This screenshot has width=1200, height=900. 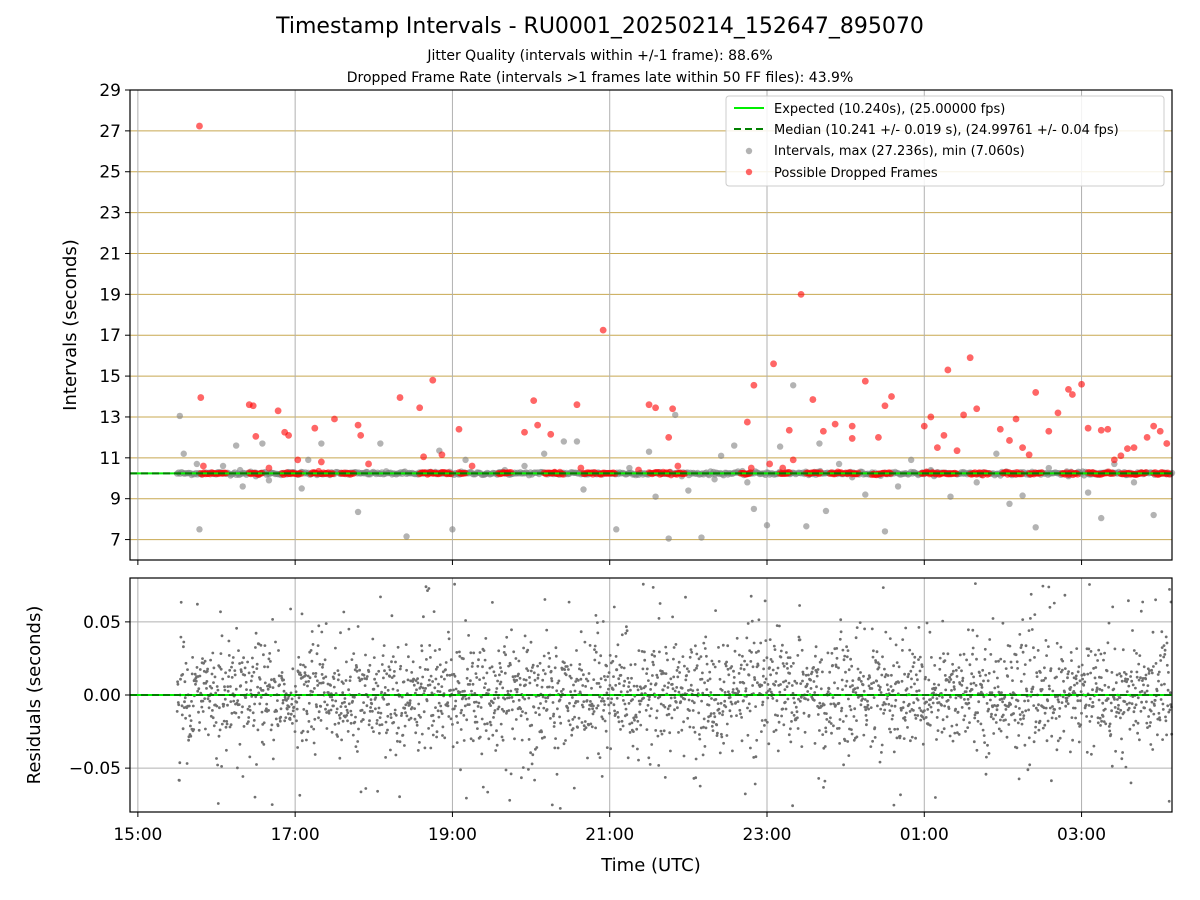 What do you see at coordinates (452, 835) in the screenshot?
I see `x-tick-label: 19:00` at bounding box center [452, 835].